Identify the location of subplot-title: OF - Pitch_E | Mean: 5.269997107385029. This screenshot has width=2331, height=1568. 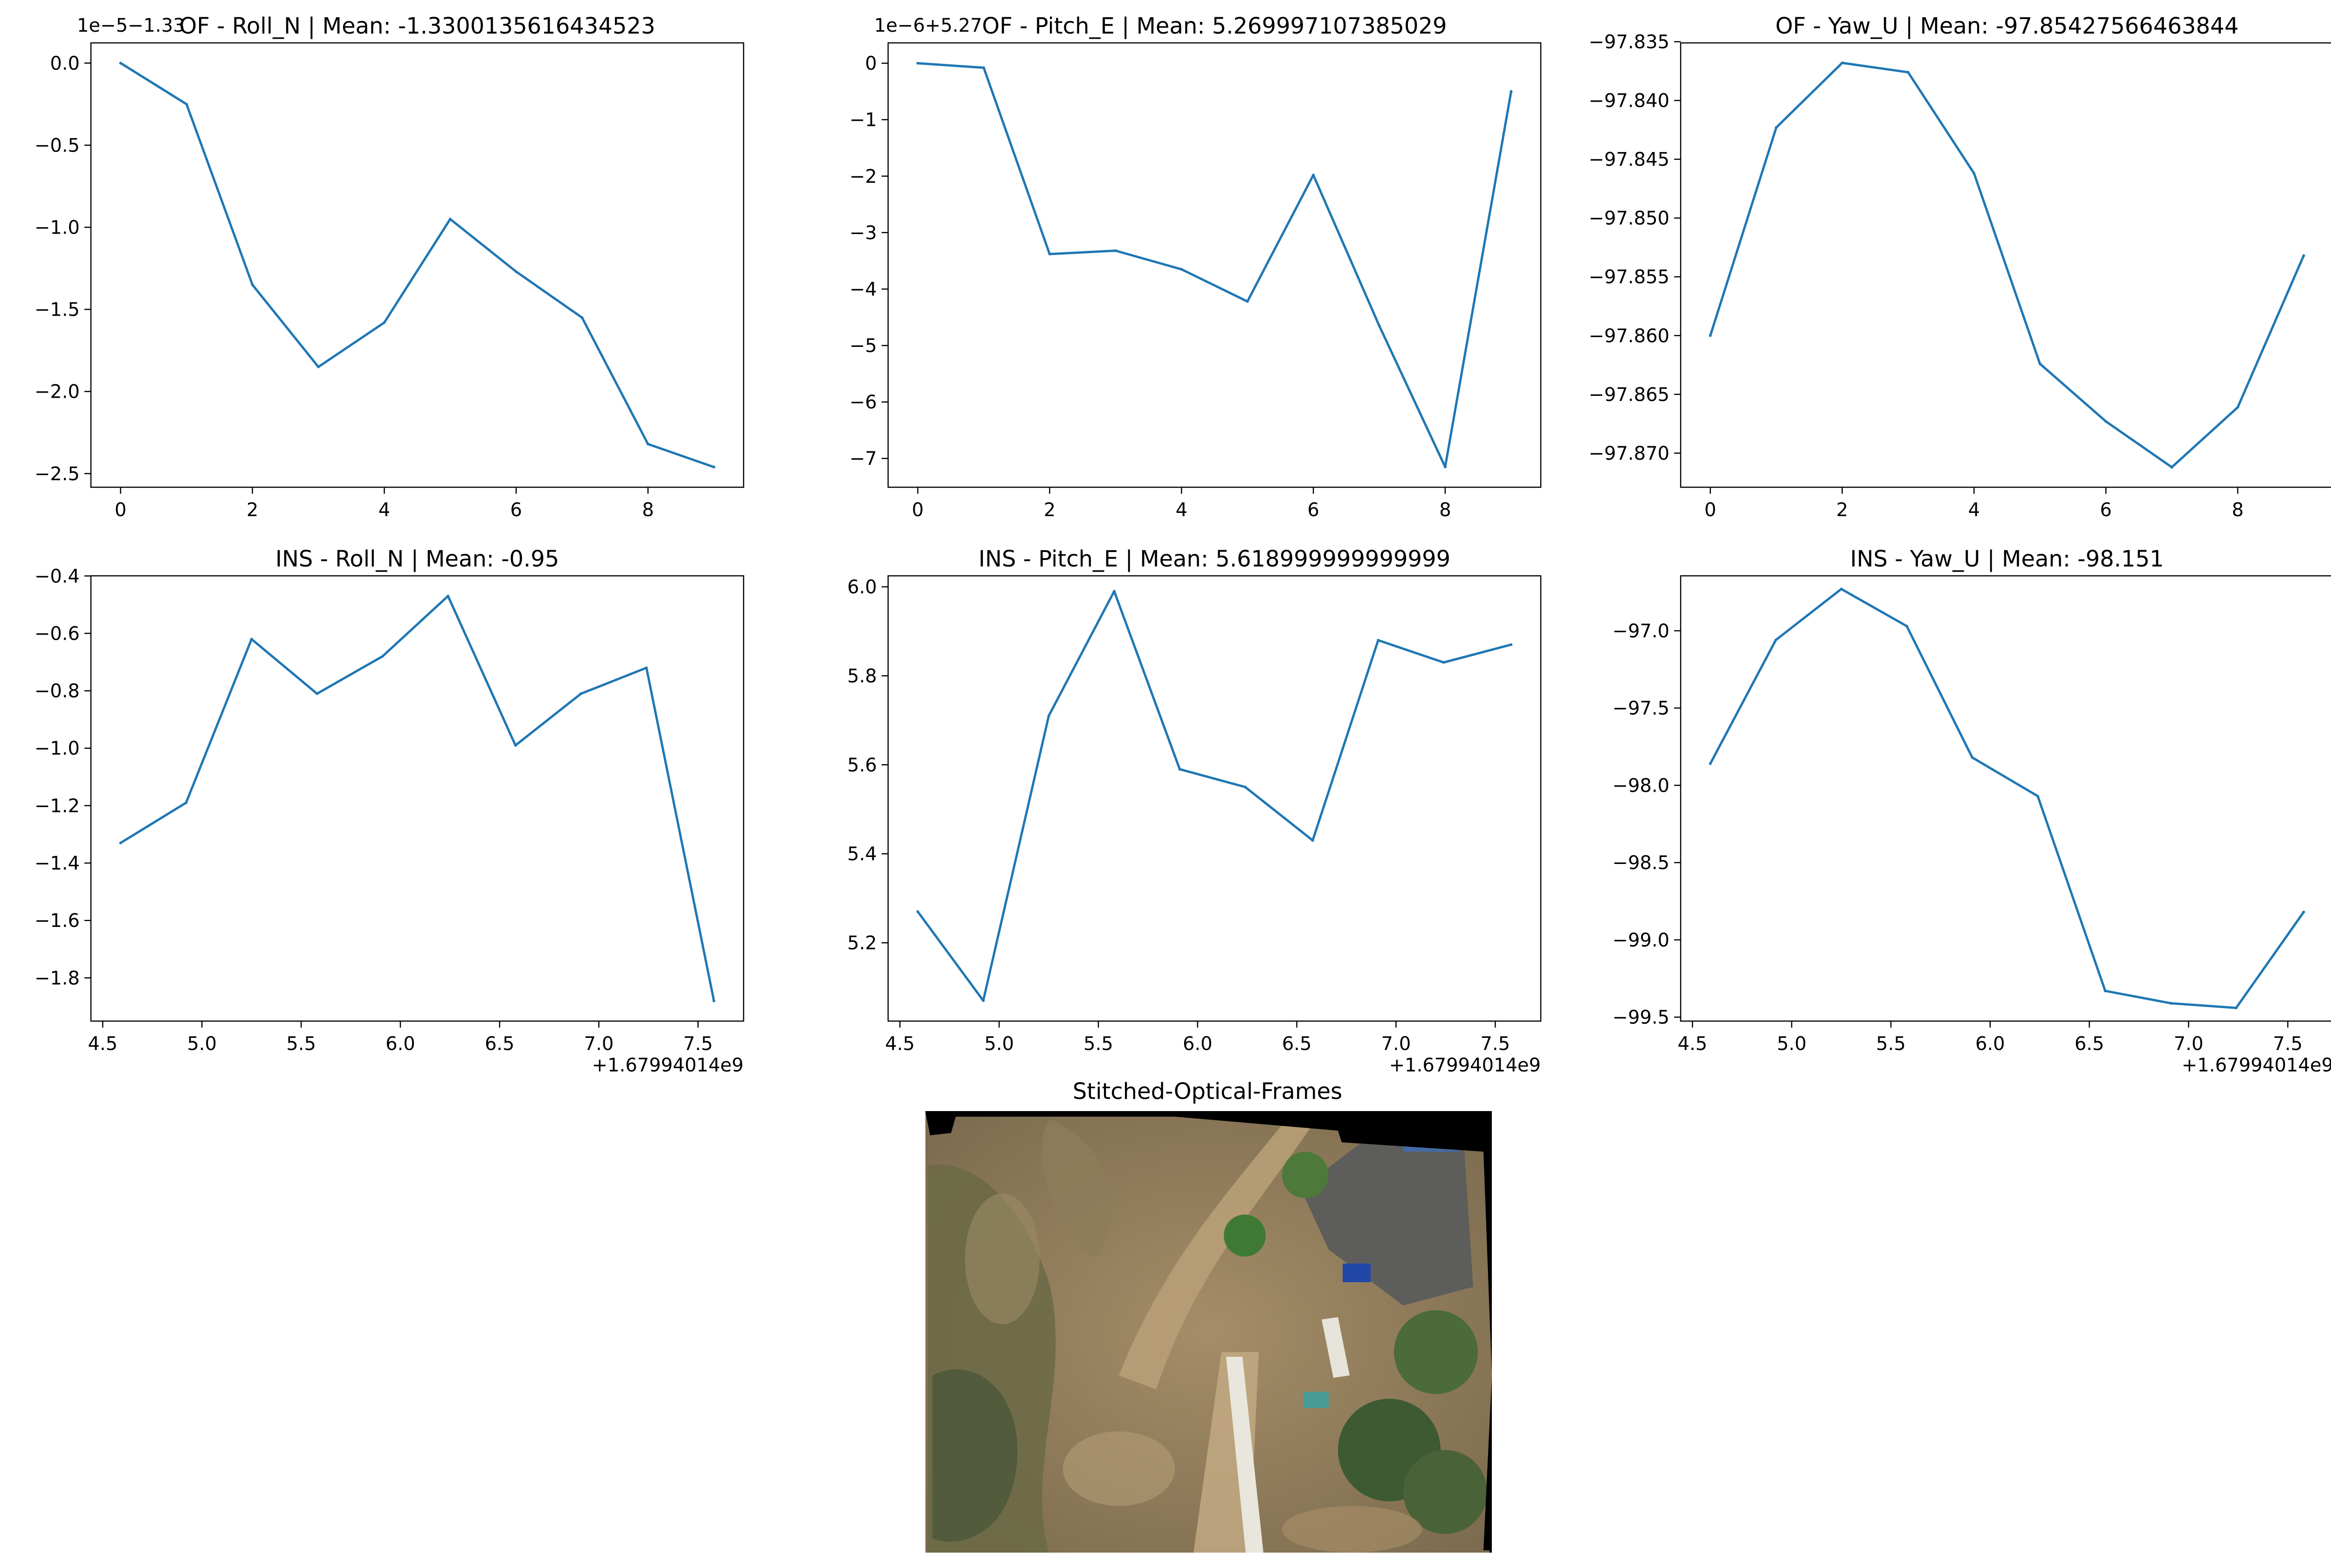
(1214, 26).